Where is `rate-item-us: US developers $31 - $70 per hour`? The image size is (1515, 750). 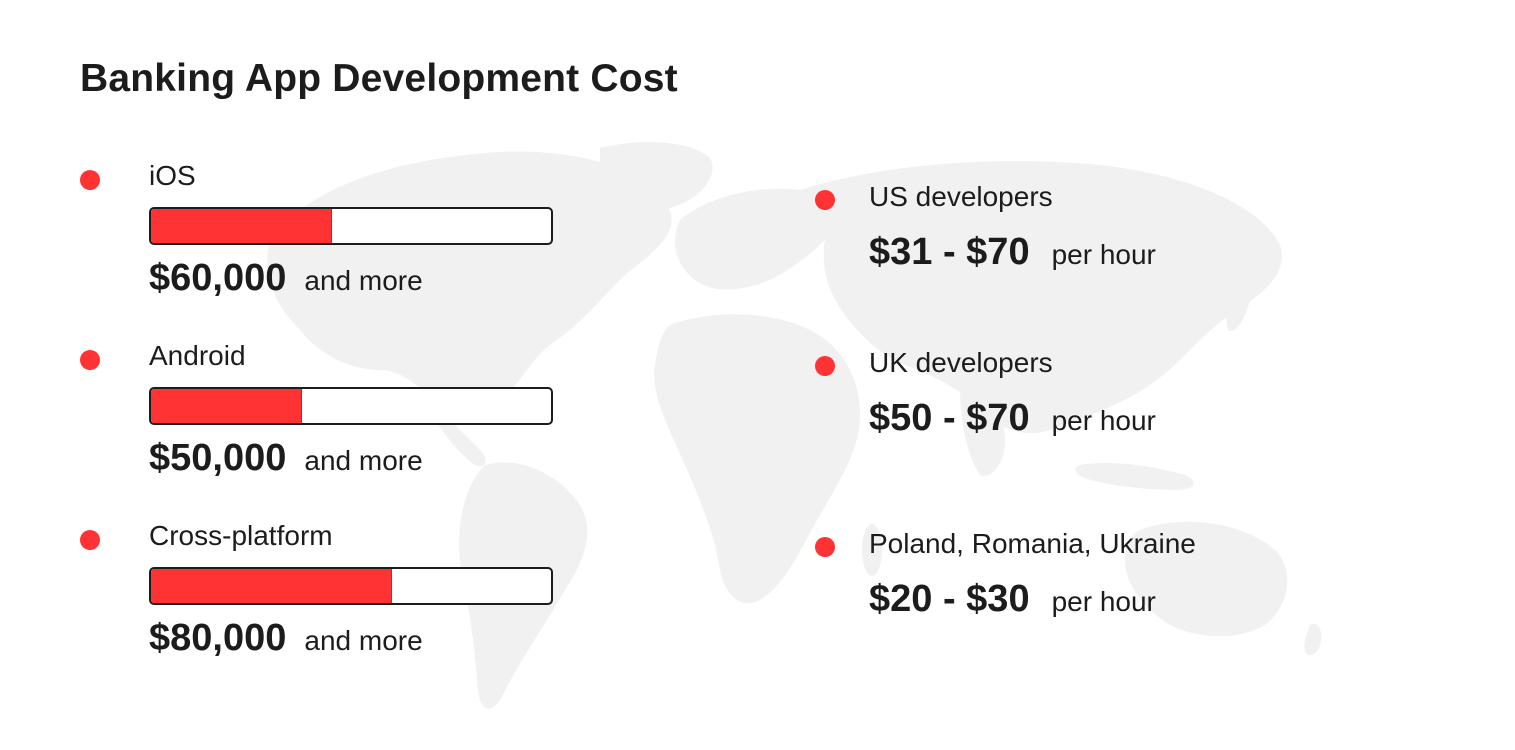 rate-item-us: US developers $31 - $70 per hour is located at coordinates (1055, 233).